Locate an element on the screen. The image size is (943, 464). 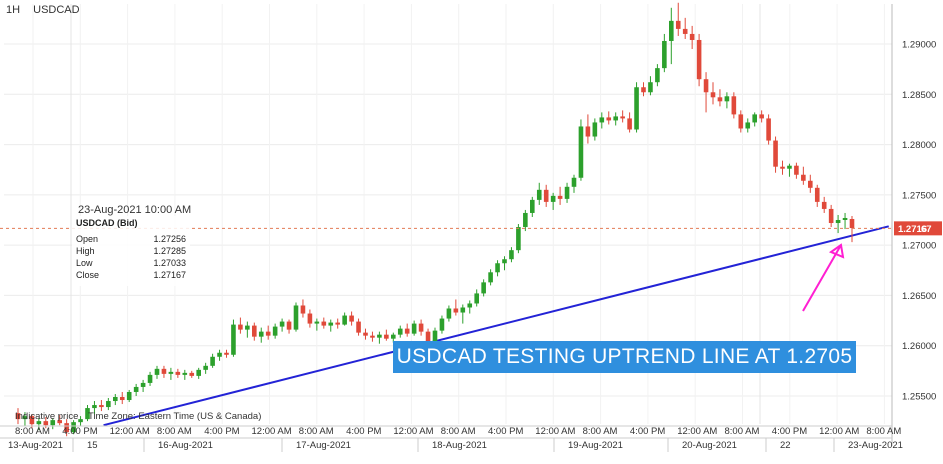
ohlc-label: Low is located at coordinates (84, 263).